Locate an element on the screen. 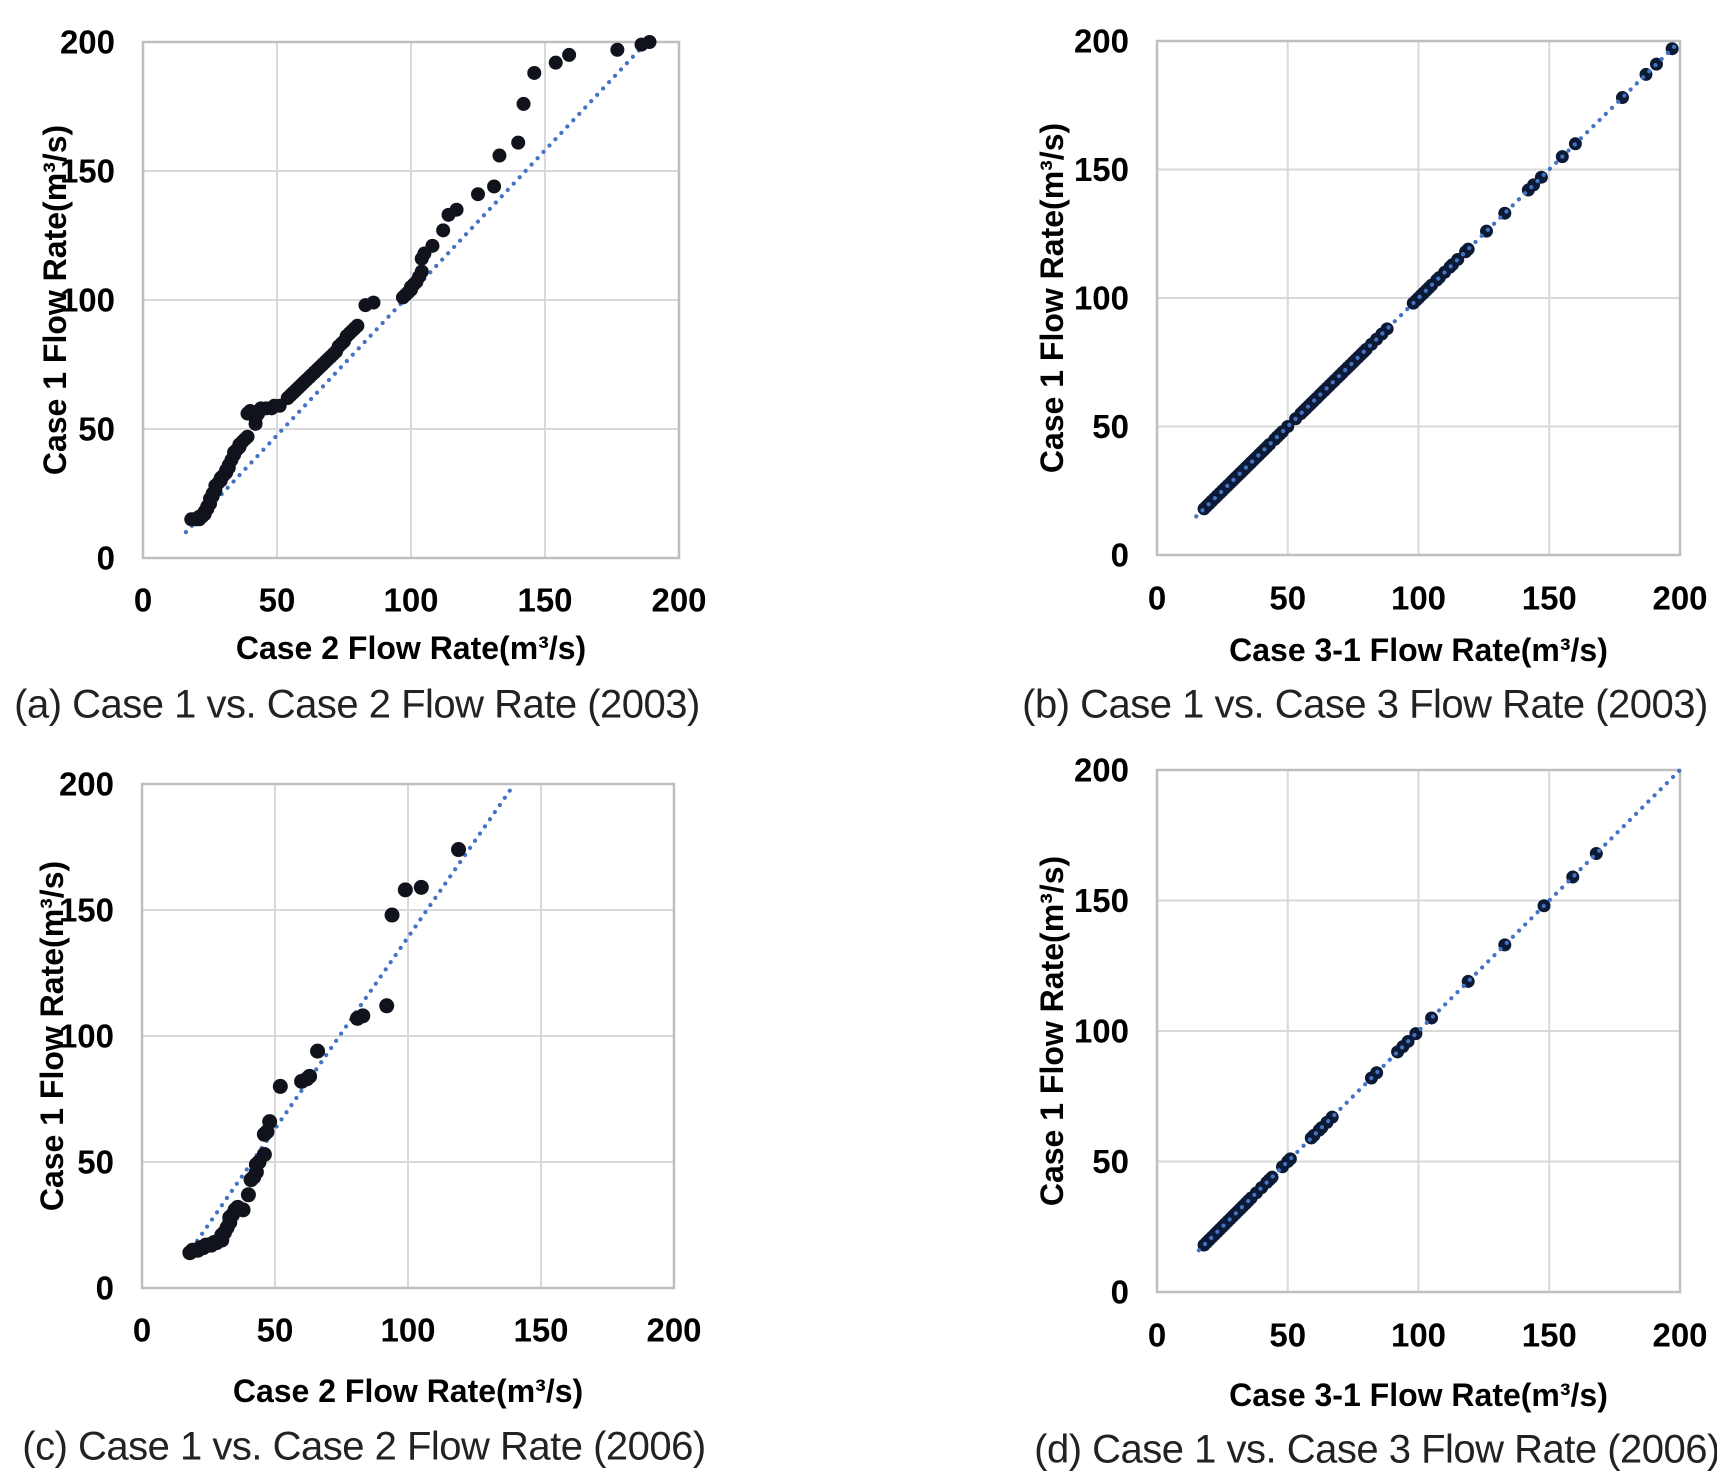  chart-d-caption: (d) Case 1 vs. Case 3 Flow Rate (2006) is located at coordinates (1375, 1449).